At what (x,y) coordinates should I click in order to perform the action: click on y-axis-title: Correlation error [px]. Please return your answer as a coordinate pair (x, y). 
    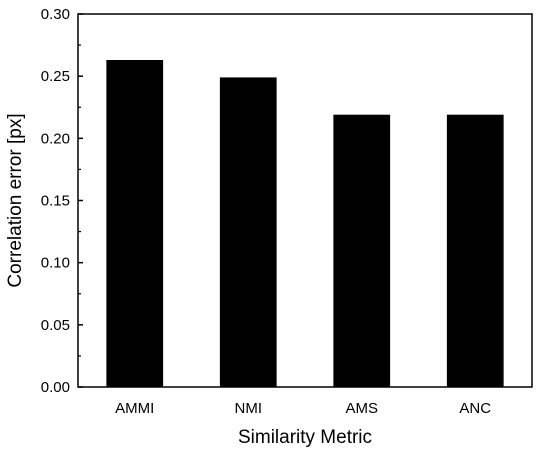
    Looking at the image, I should click on (15, 200).